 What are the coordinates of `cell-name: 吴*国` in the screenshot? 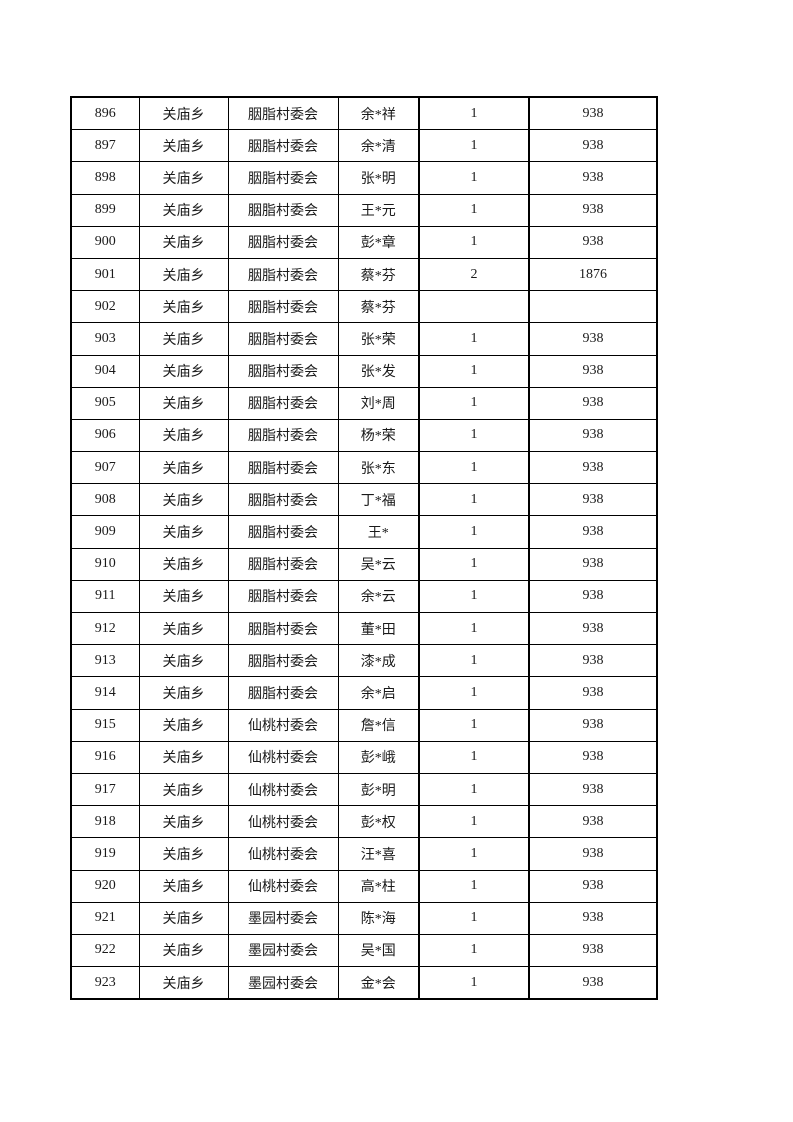 It's located at (378, 950).